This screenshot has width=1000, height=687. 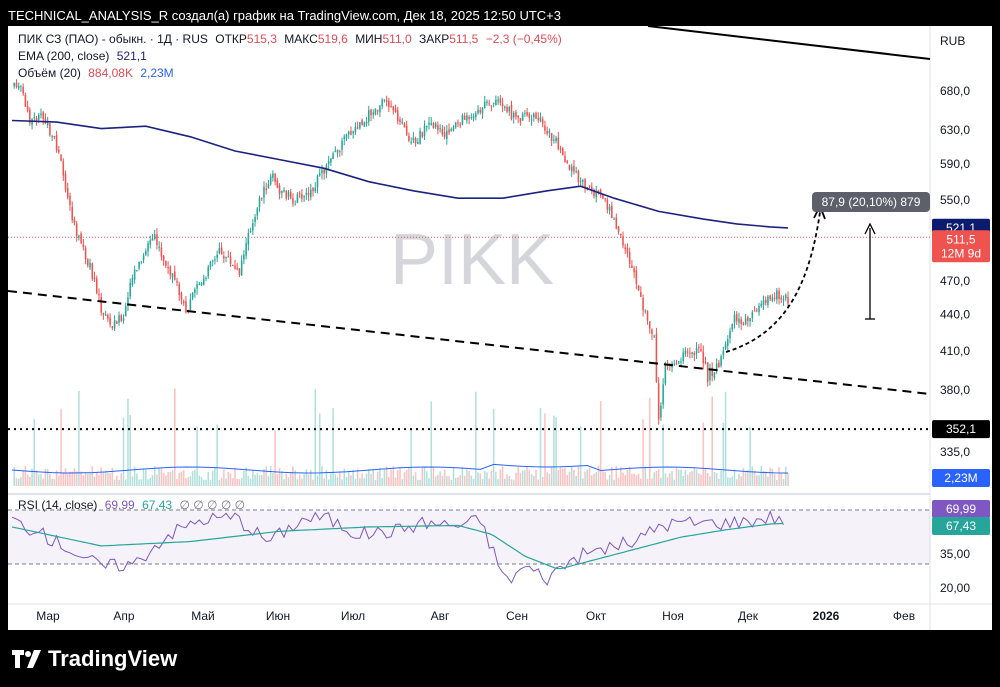 What do you see at coordinates (523, 39) in the screenshot?
I see `legend-change: −2,3 (−0,45%)` at bounding box center [523, 39].